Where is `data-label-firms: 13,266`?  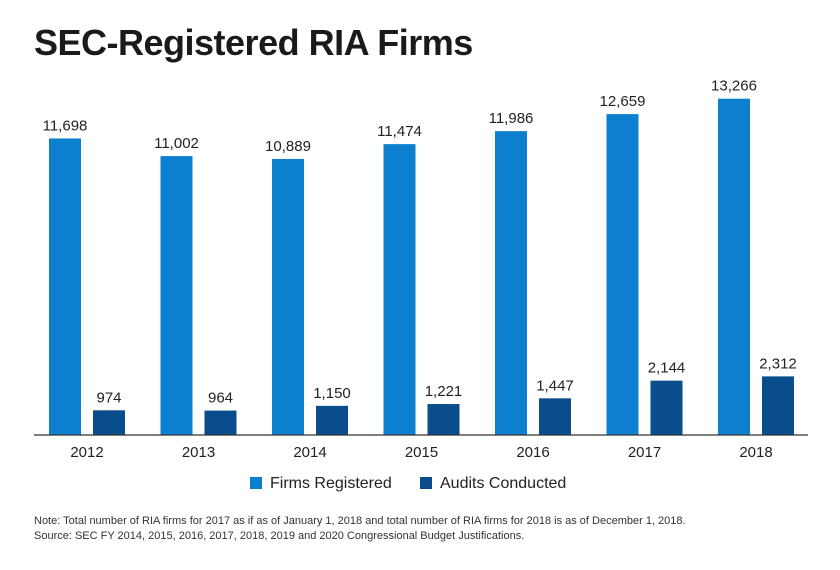 data-label-firms: 13,266 is located at coordinates (734, 86).